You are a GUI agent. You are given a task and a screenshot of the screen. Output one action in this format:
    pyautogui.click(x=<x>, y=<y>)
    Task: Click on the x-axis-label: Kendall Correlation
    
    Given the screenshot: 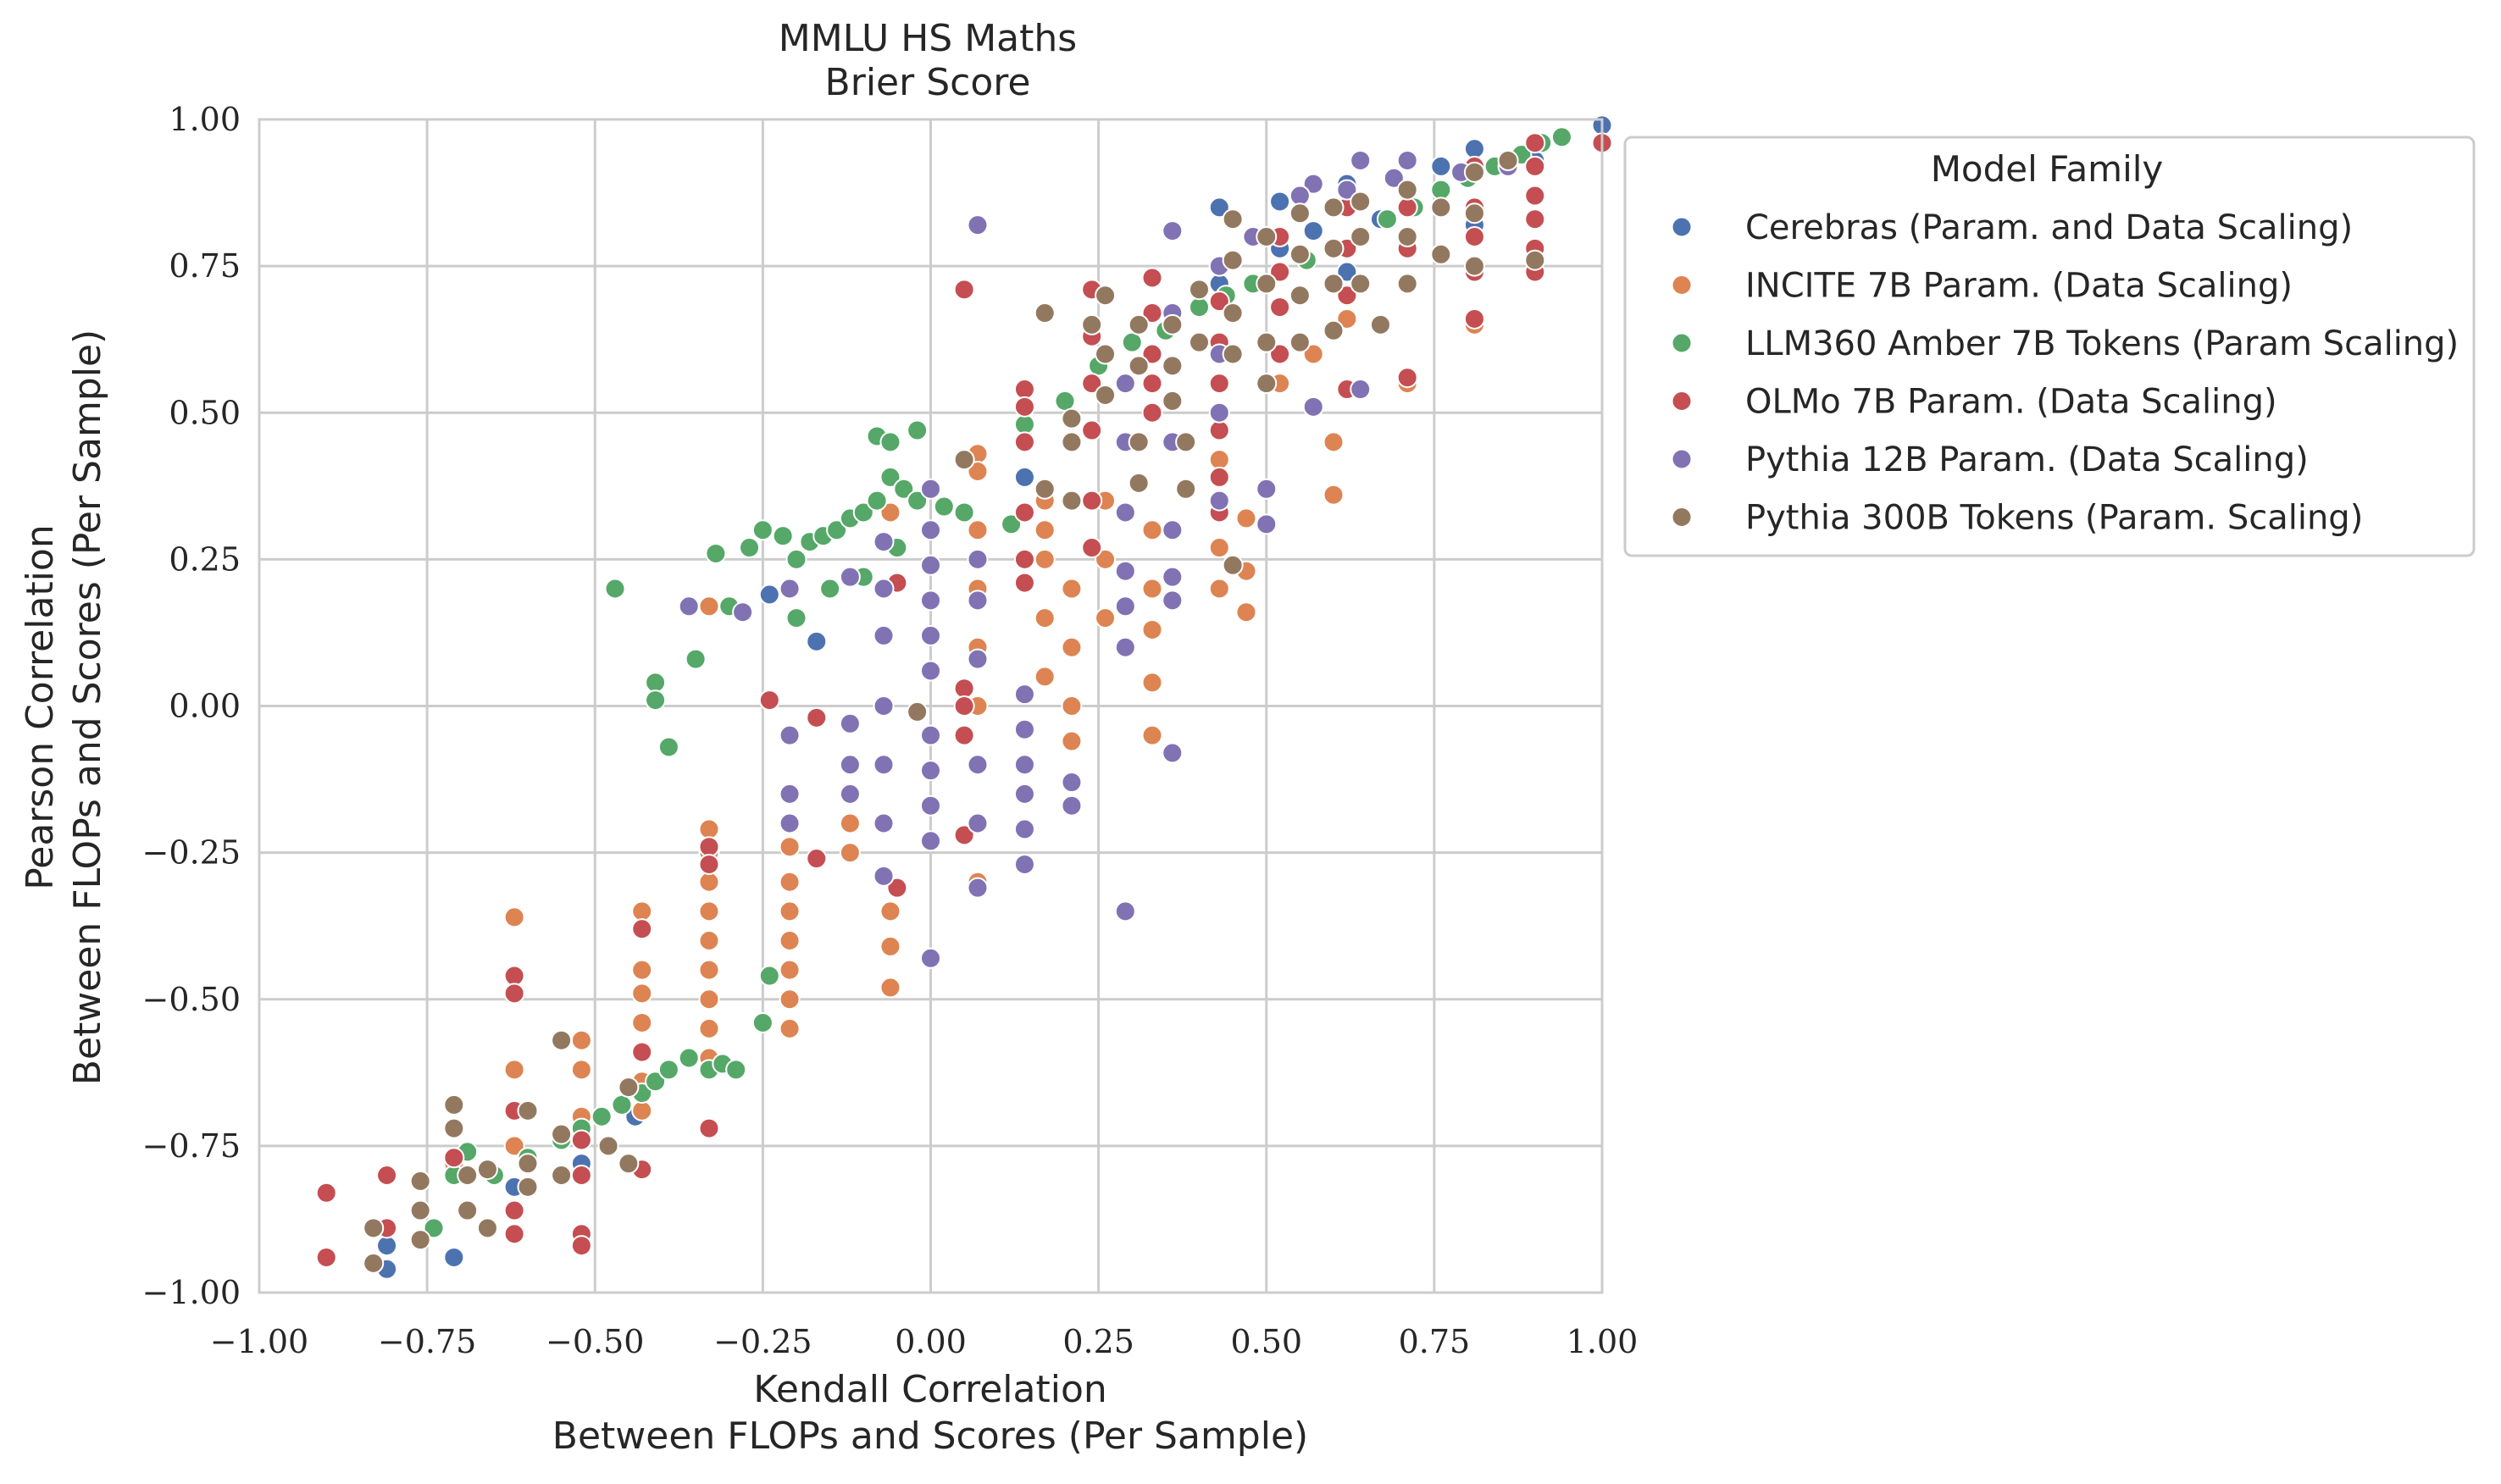 What is the action you would take?
    pyautogui.click(x=930, y=1389)
    